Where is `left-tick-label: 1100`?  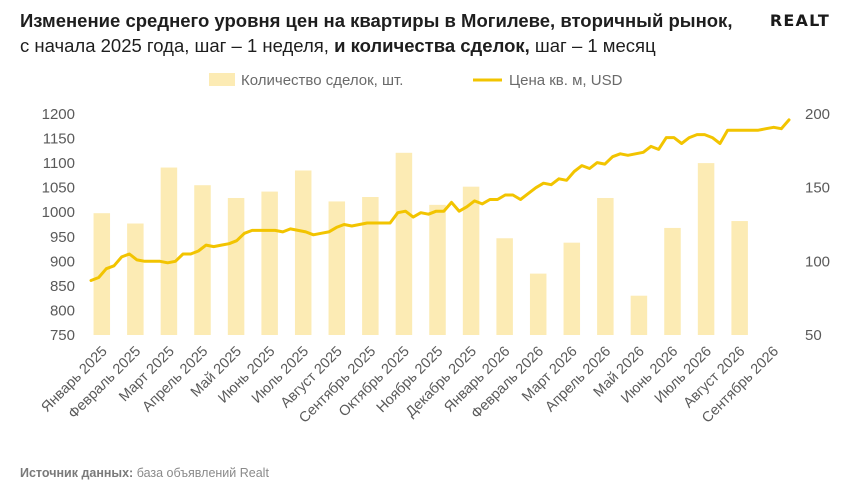 left-tick-label: 1100 is located at coordinates (59, 163).